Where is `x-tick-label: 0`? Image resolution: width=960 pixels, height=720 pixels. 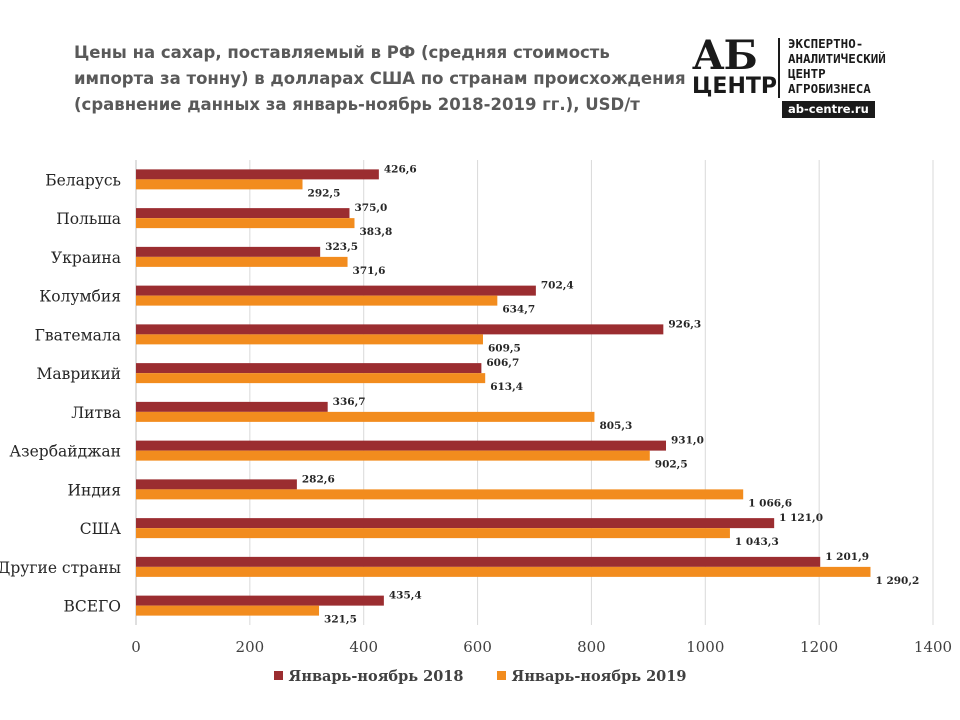 x-tick-label: 0 is located at coordinates (136, 647).